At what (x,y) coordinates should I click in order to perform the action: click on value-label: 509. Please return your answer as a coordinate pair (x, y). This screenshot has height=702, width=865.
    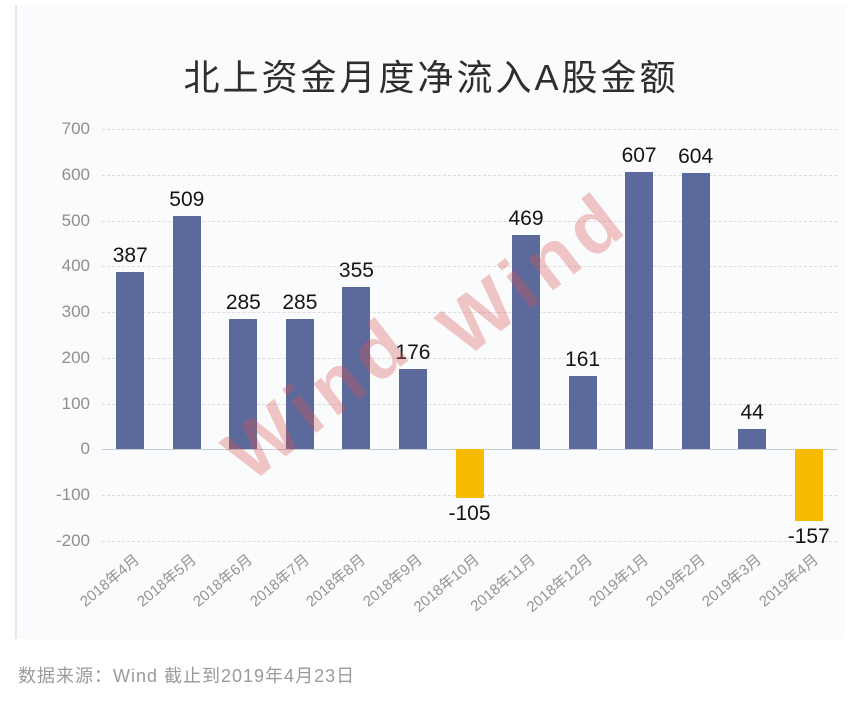
    Looking at the image, I should click on (187, 200).